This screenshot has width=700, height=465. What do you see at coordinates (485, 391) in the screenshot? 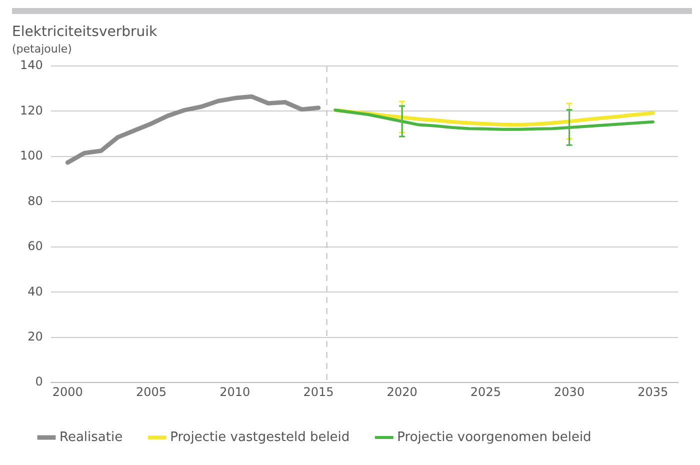
I see `x-tick-label: 2025` at bounding box center [485, 391].